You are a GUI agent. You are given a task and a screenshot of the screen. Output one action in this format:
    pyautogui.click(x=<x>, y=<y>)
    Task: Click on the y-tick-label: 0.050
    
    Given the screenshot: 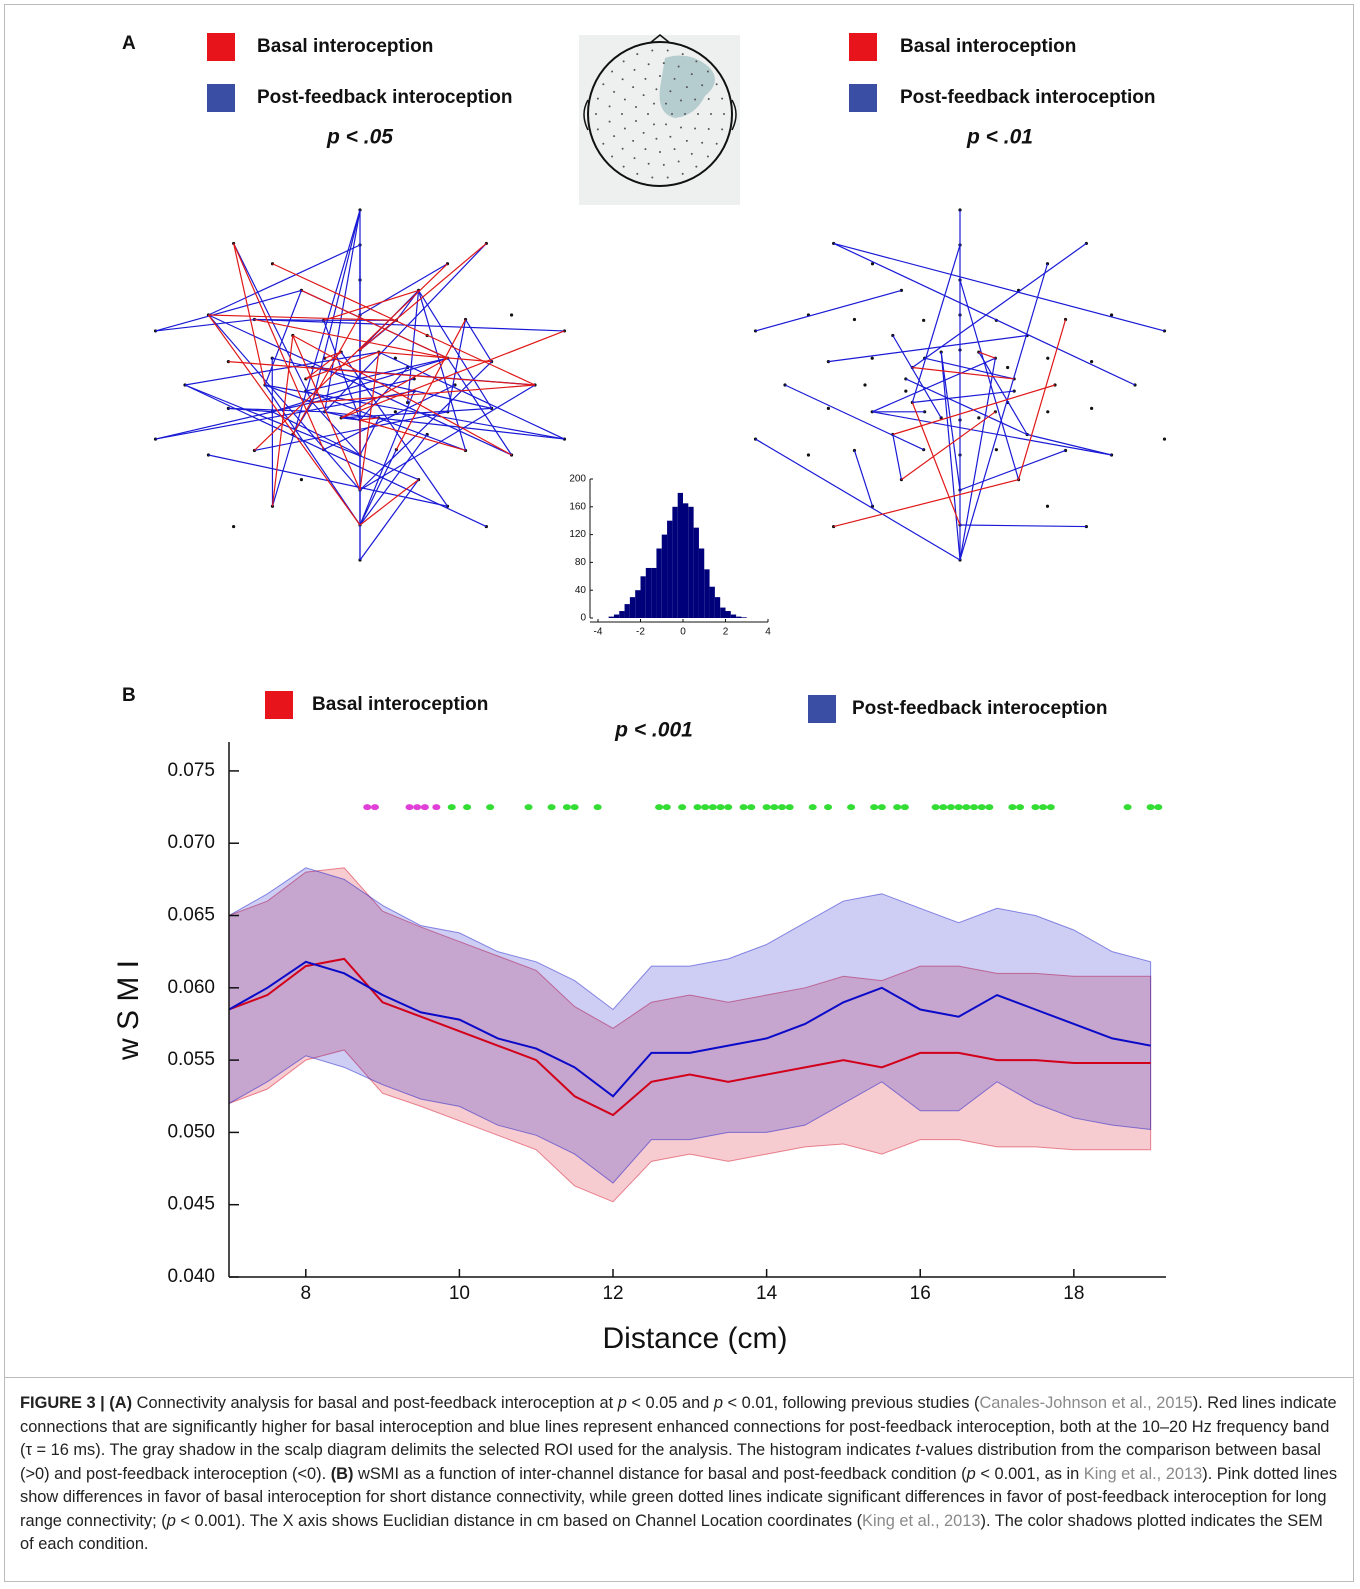 What is the action you would take?
    pyautogui.click(x=191, y=1131)
    